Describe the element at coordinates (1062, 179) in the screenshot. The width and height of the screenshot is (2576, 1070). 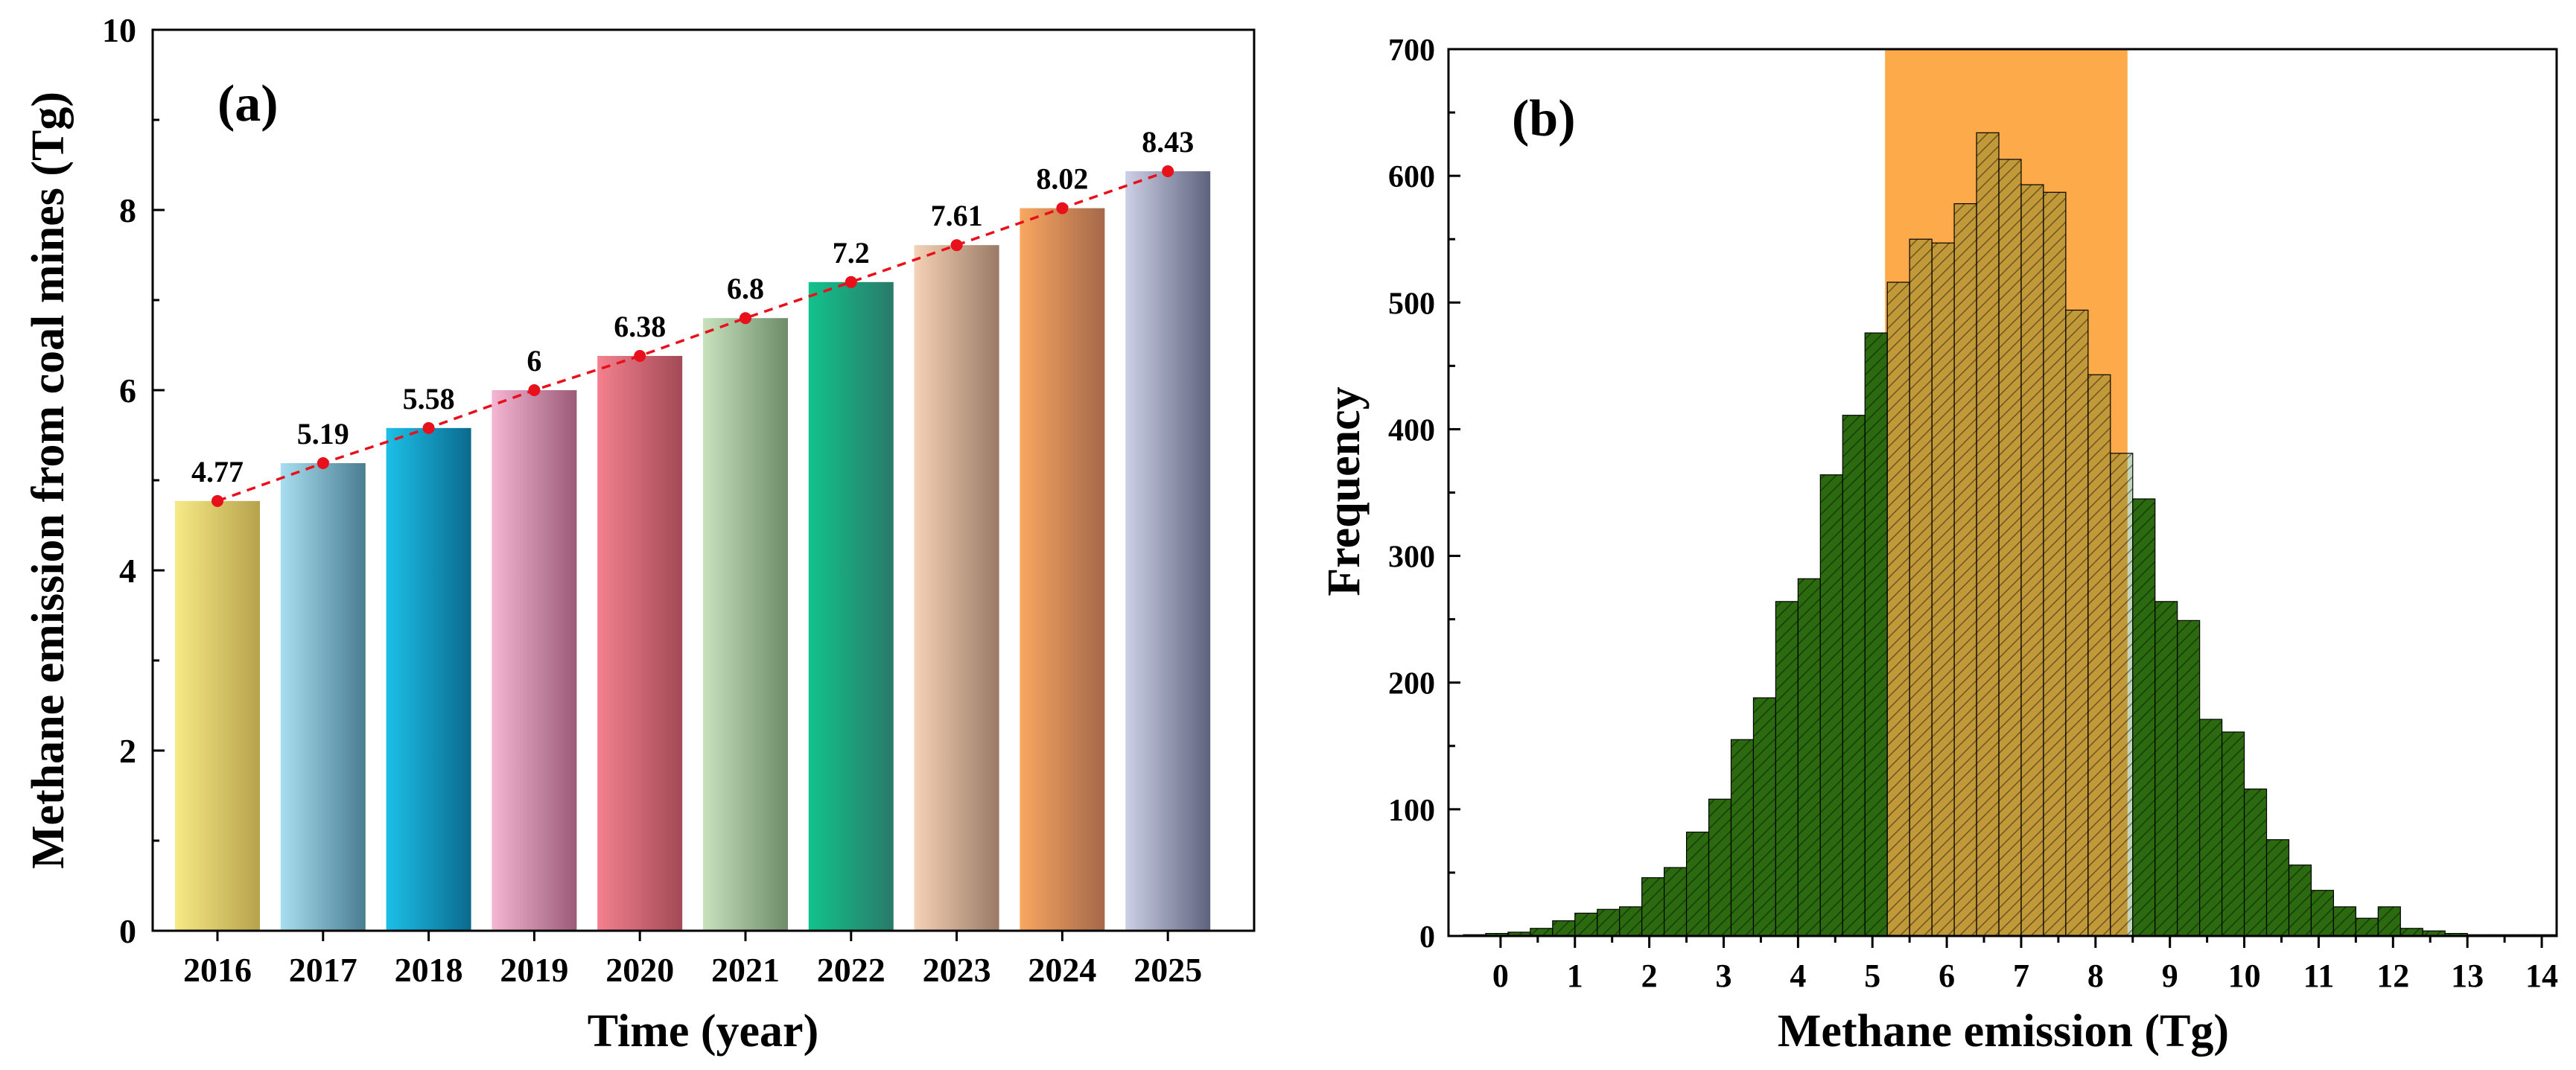
I see `data-label-2024: 8.02` at that location.